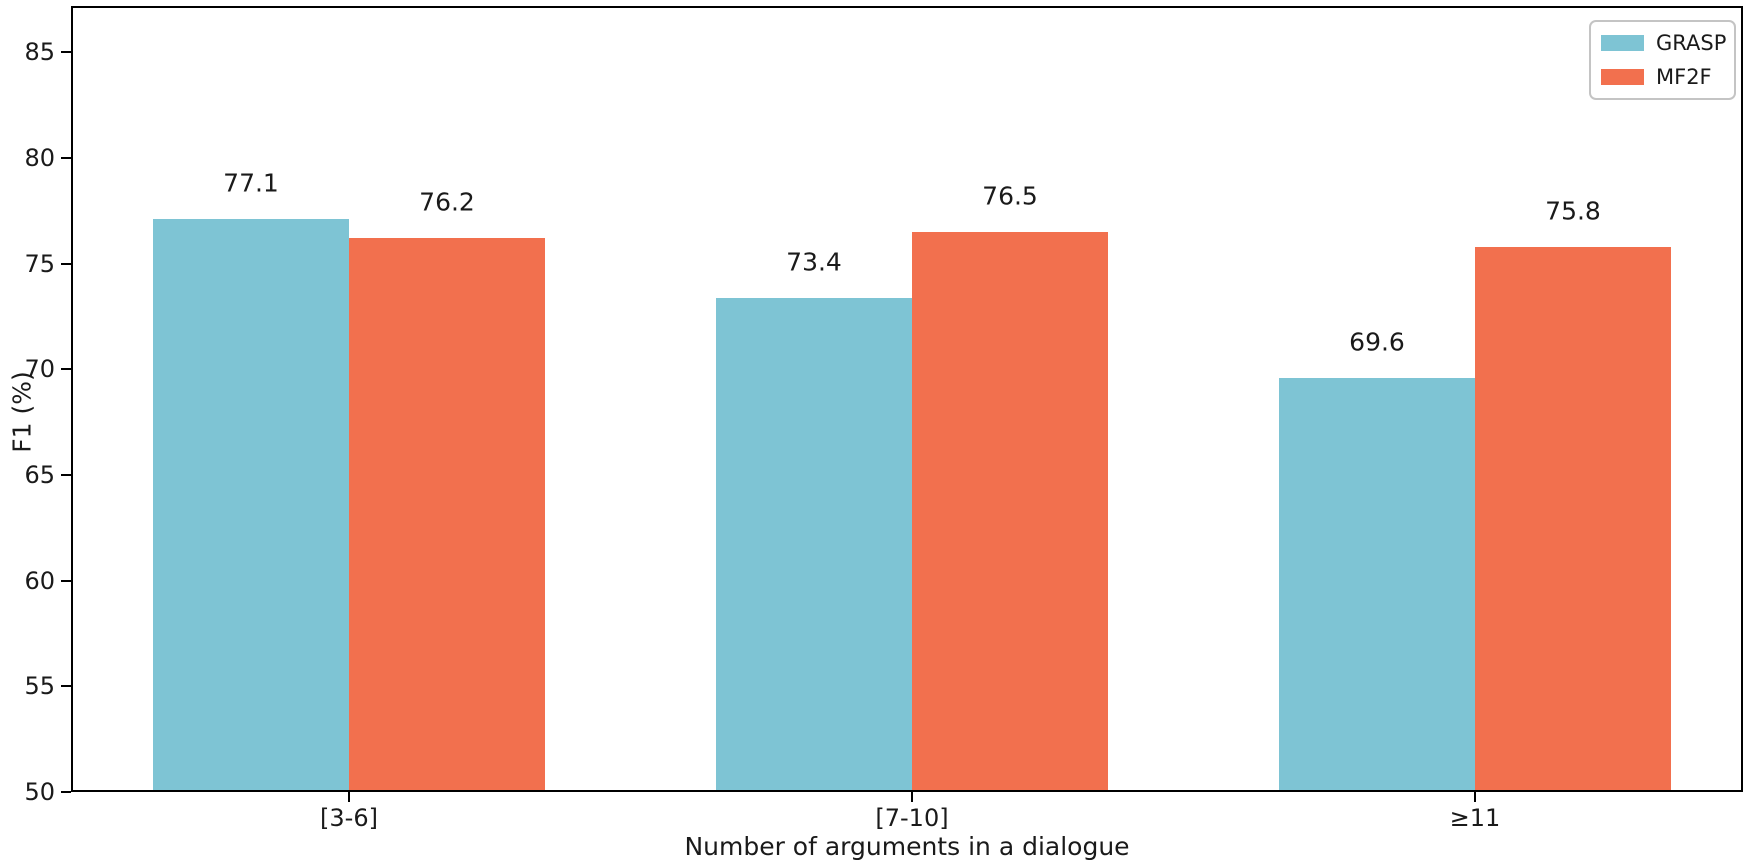  What do you see at coordinates (22, 412) in the screenshot?
I see `y-axis-title: F1 (%)` at bounding box center [22, 412].